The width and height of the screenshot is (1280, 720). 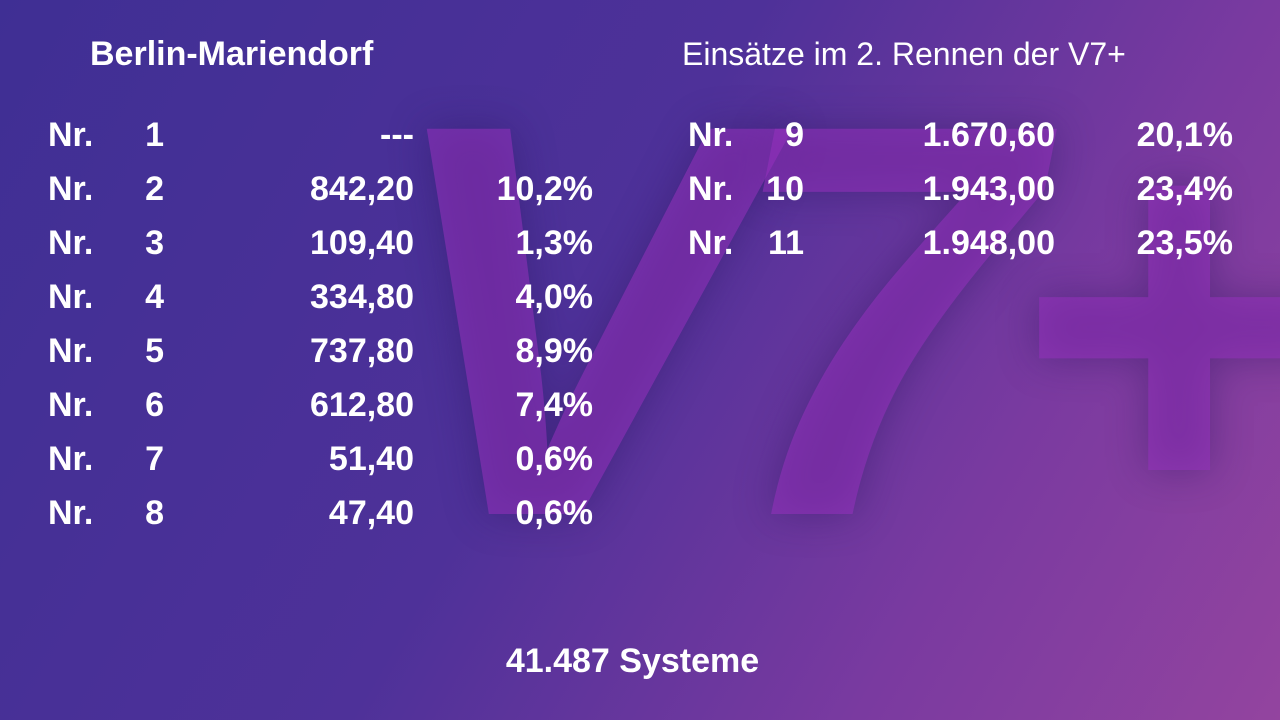 What do you see at coordinates (397, 135) in the screenshot?
I see `row-amount: ---` at bounding box center [397, 135].